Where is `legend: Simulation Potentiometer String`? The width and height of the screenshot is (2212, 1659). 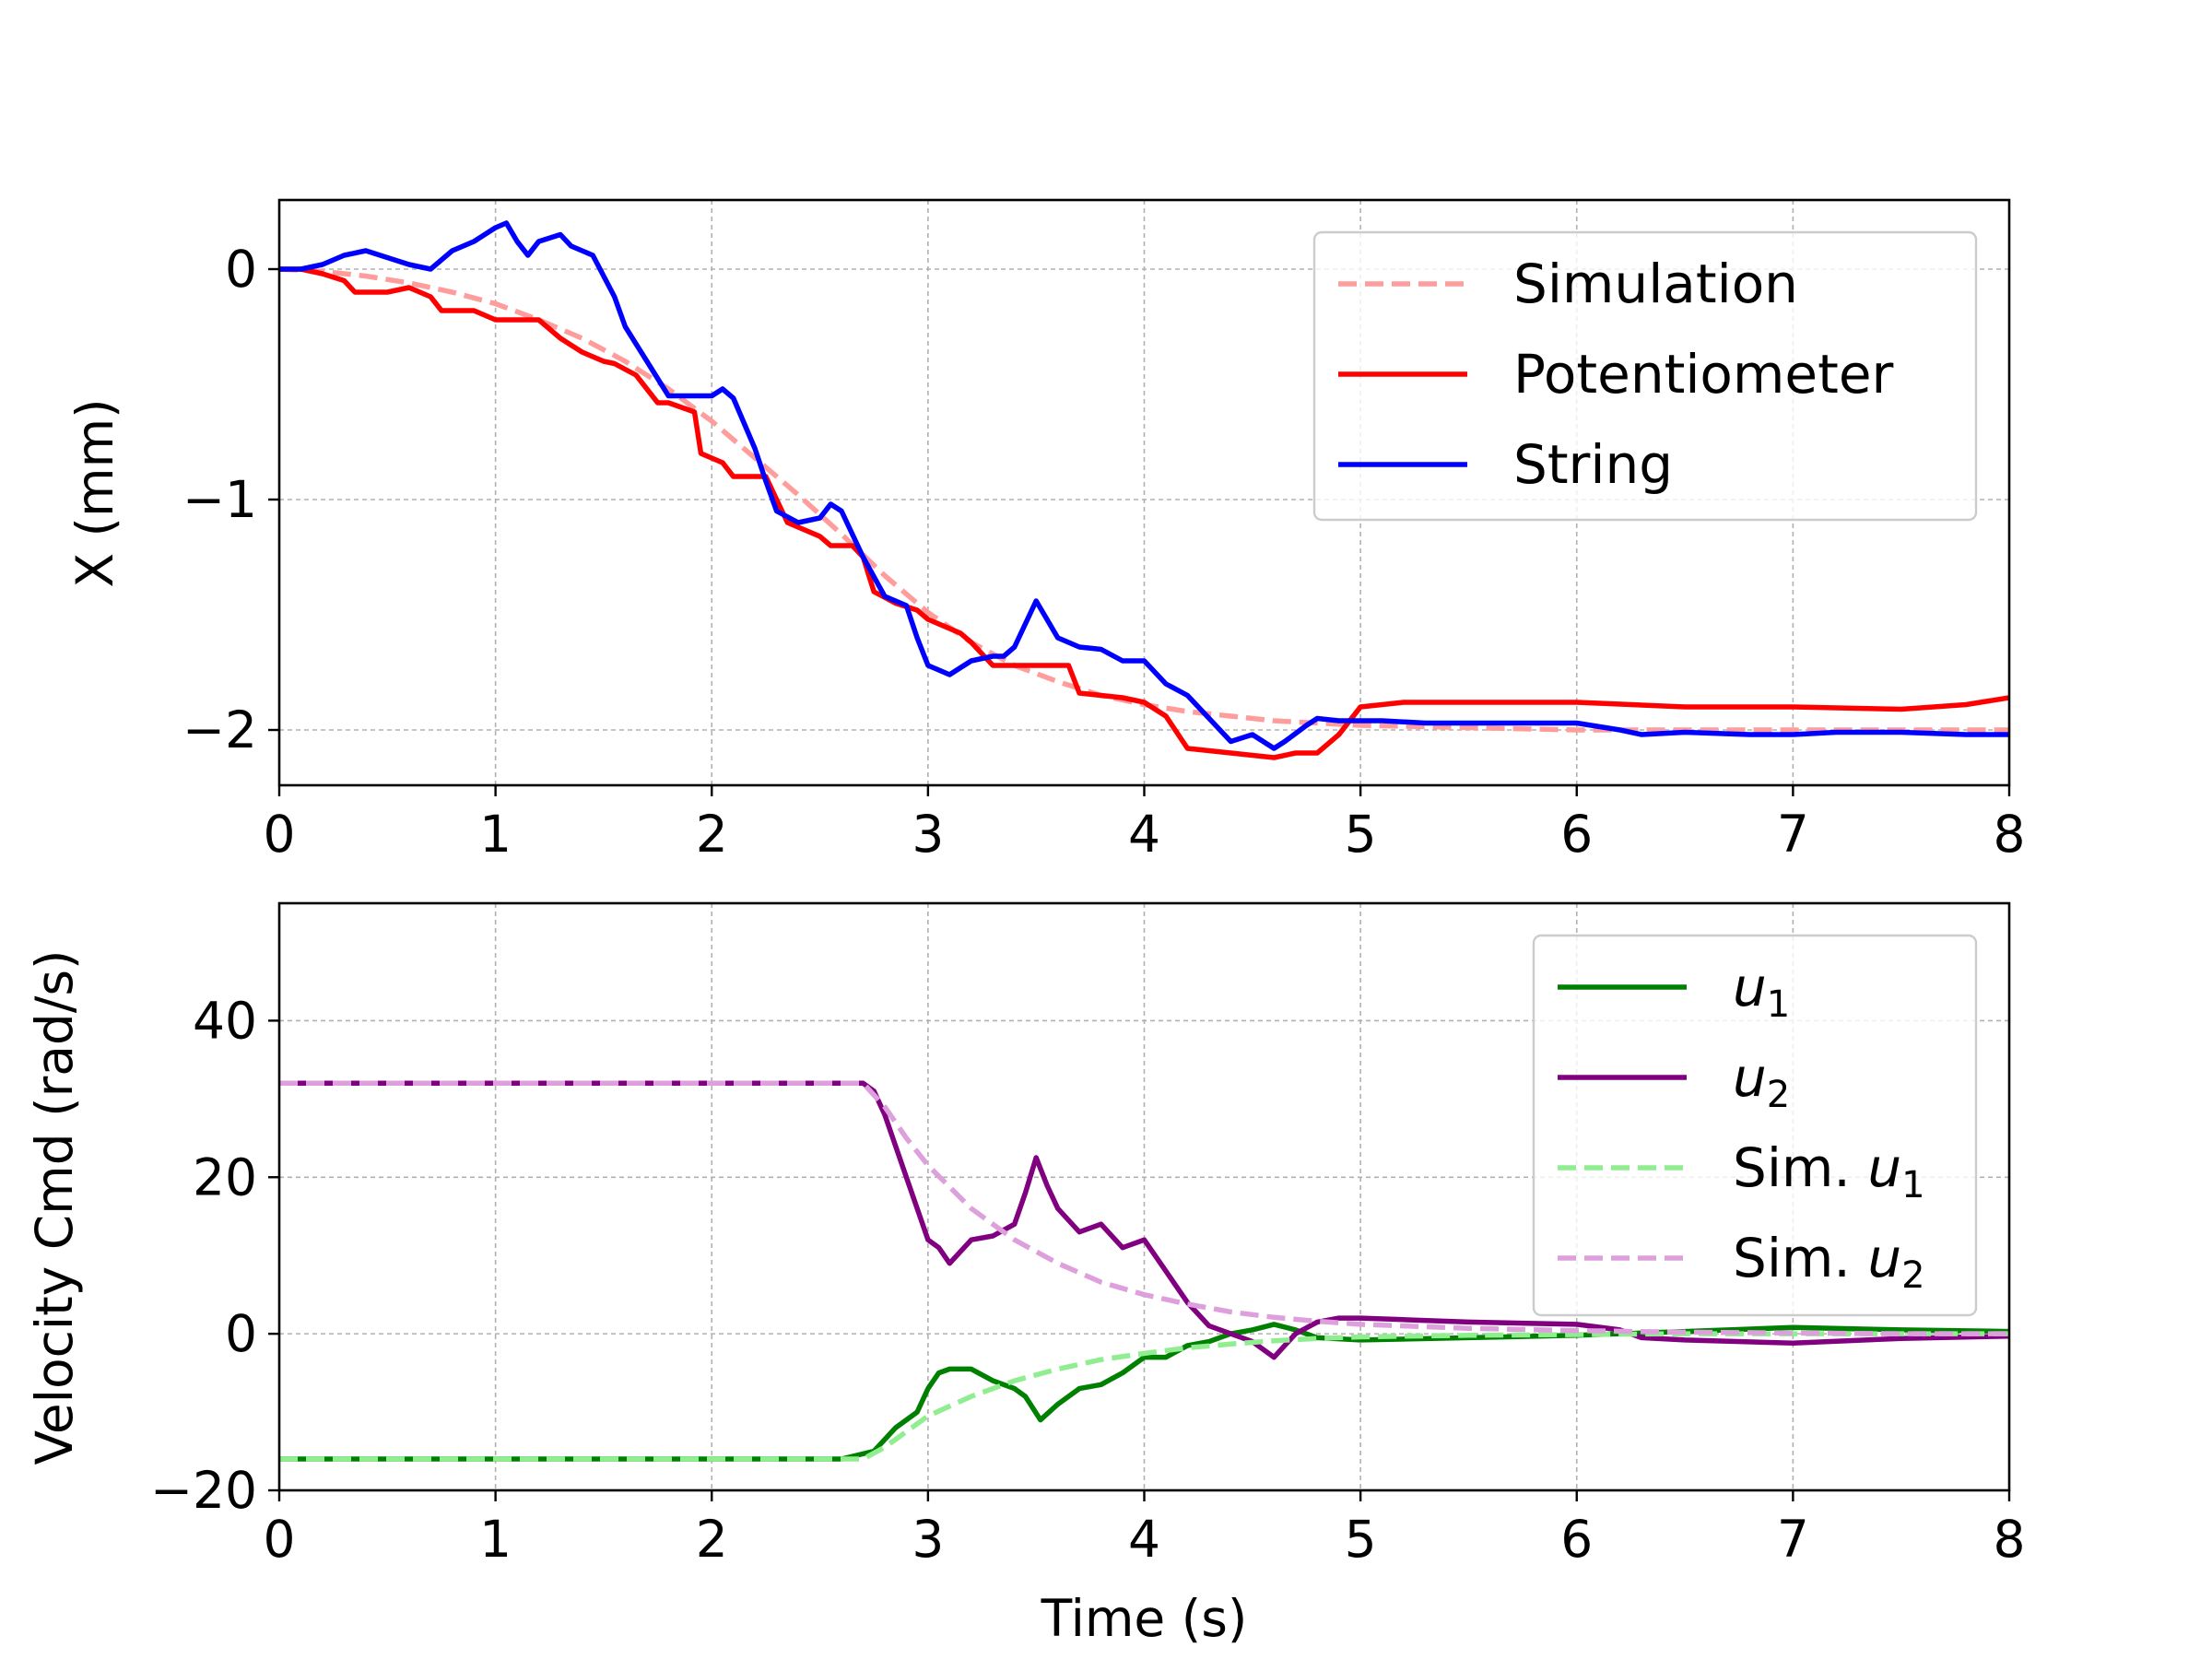 legend: Simulation Potentiometer String is located at coordinates (1645, 376).